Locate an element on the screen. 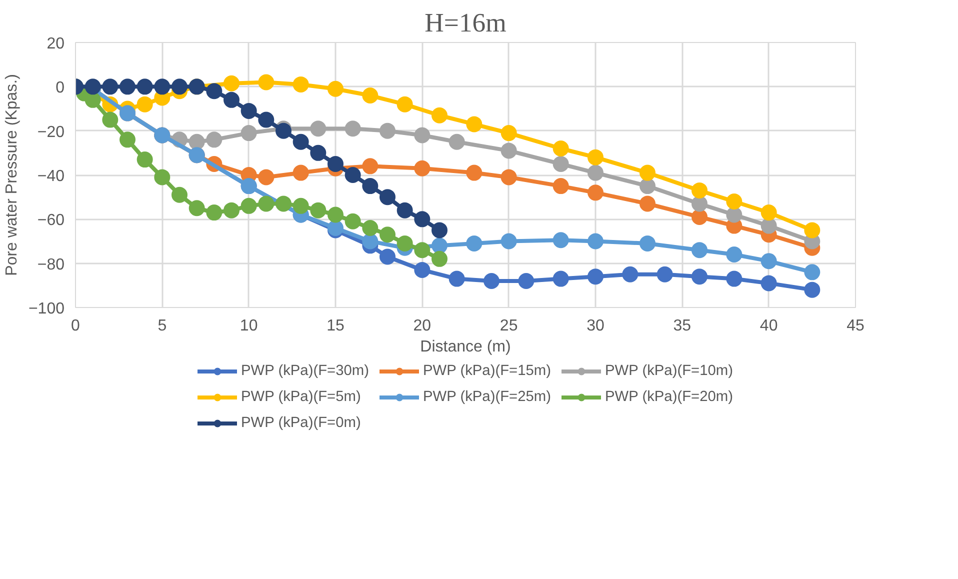 The height and width of the screenshot is (579, 958). y-tick-label: −20 is located at coordinates (51, 132).